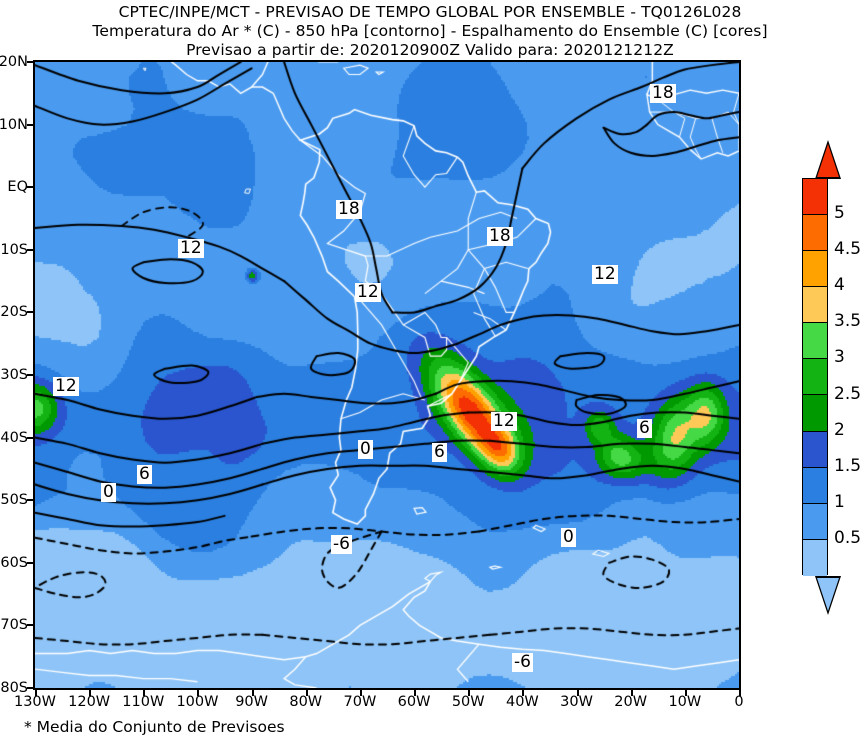 The height and width of the screenshot is (741, 860). Describe the element at coordinates (14, 312) in the screenshot. I see `y-axis-label-20S: 20S` at that location.